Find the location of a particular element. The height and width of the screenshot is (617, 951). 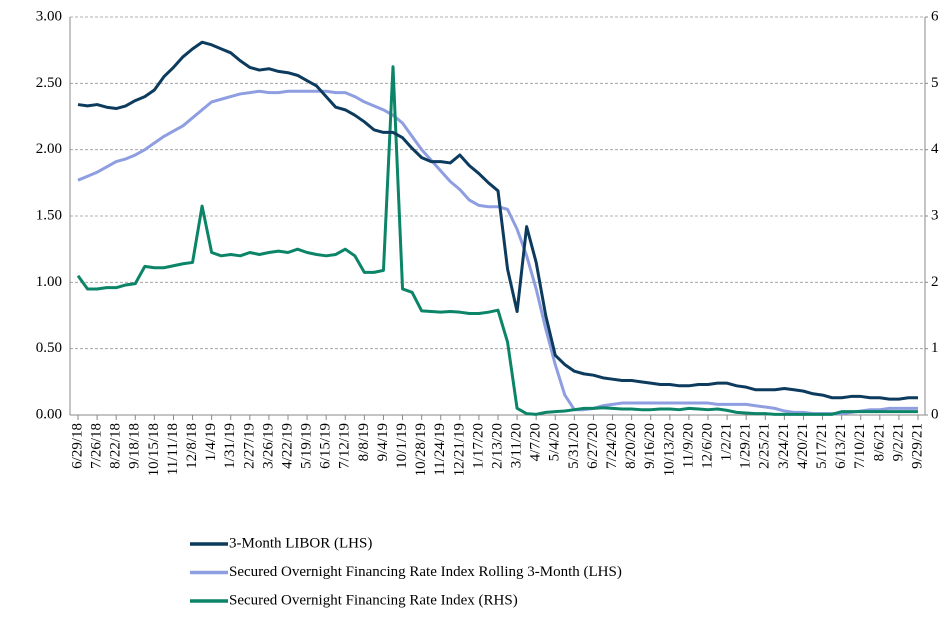

x-tick-label: 7/10/21 is located at coordinates (860, 446).